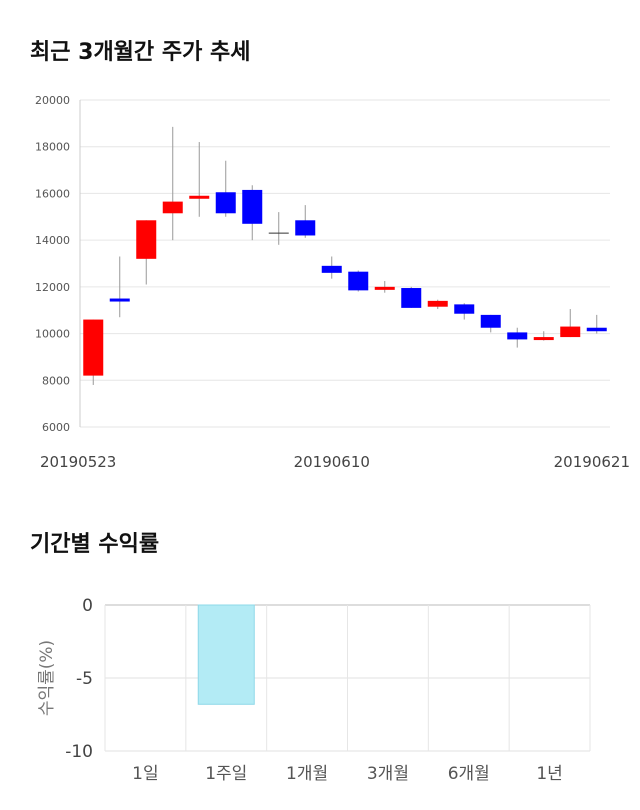 This screenshot has height=810, width=640. I want to click on x-tick-label: 20190621, so click(592, 462).